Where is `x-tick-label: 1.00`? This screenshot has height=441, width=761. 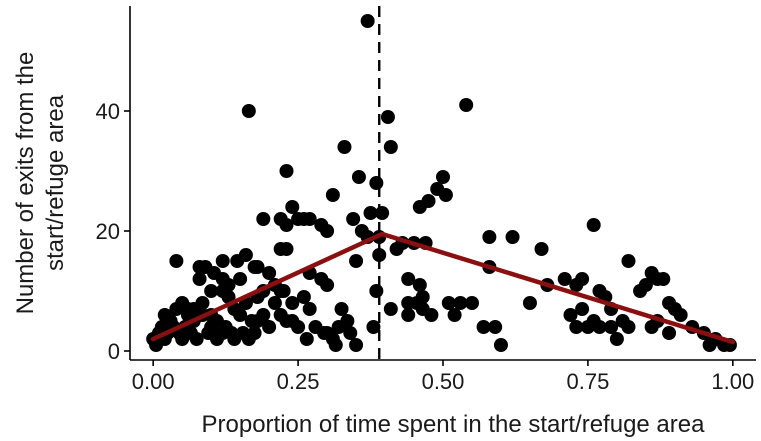
x-tick-label: 1.00 is located at coordinates (732, 381).